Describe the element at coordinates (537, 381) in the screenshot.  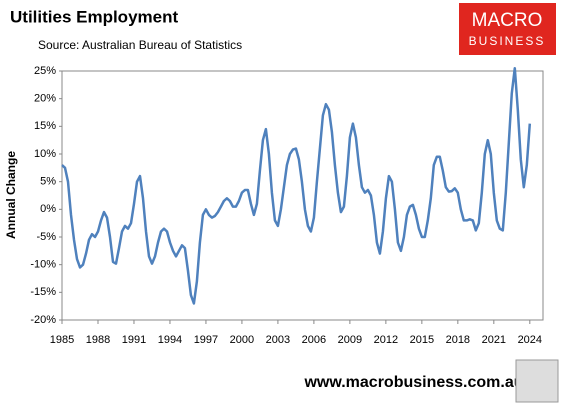
I see `wolf-icon` at that location.